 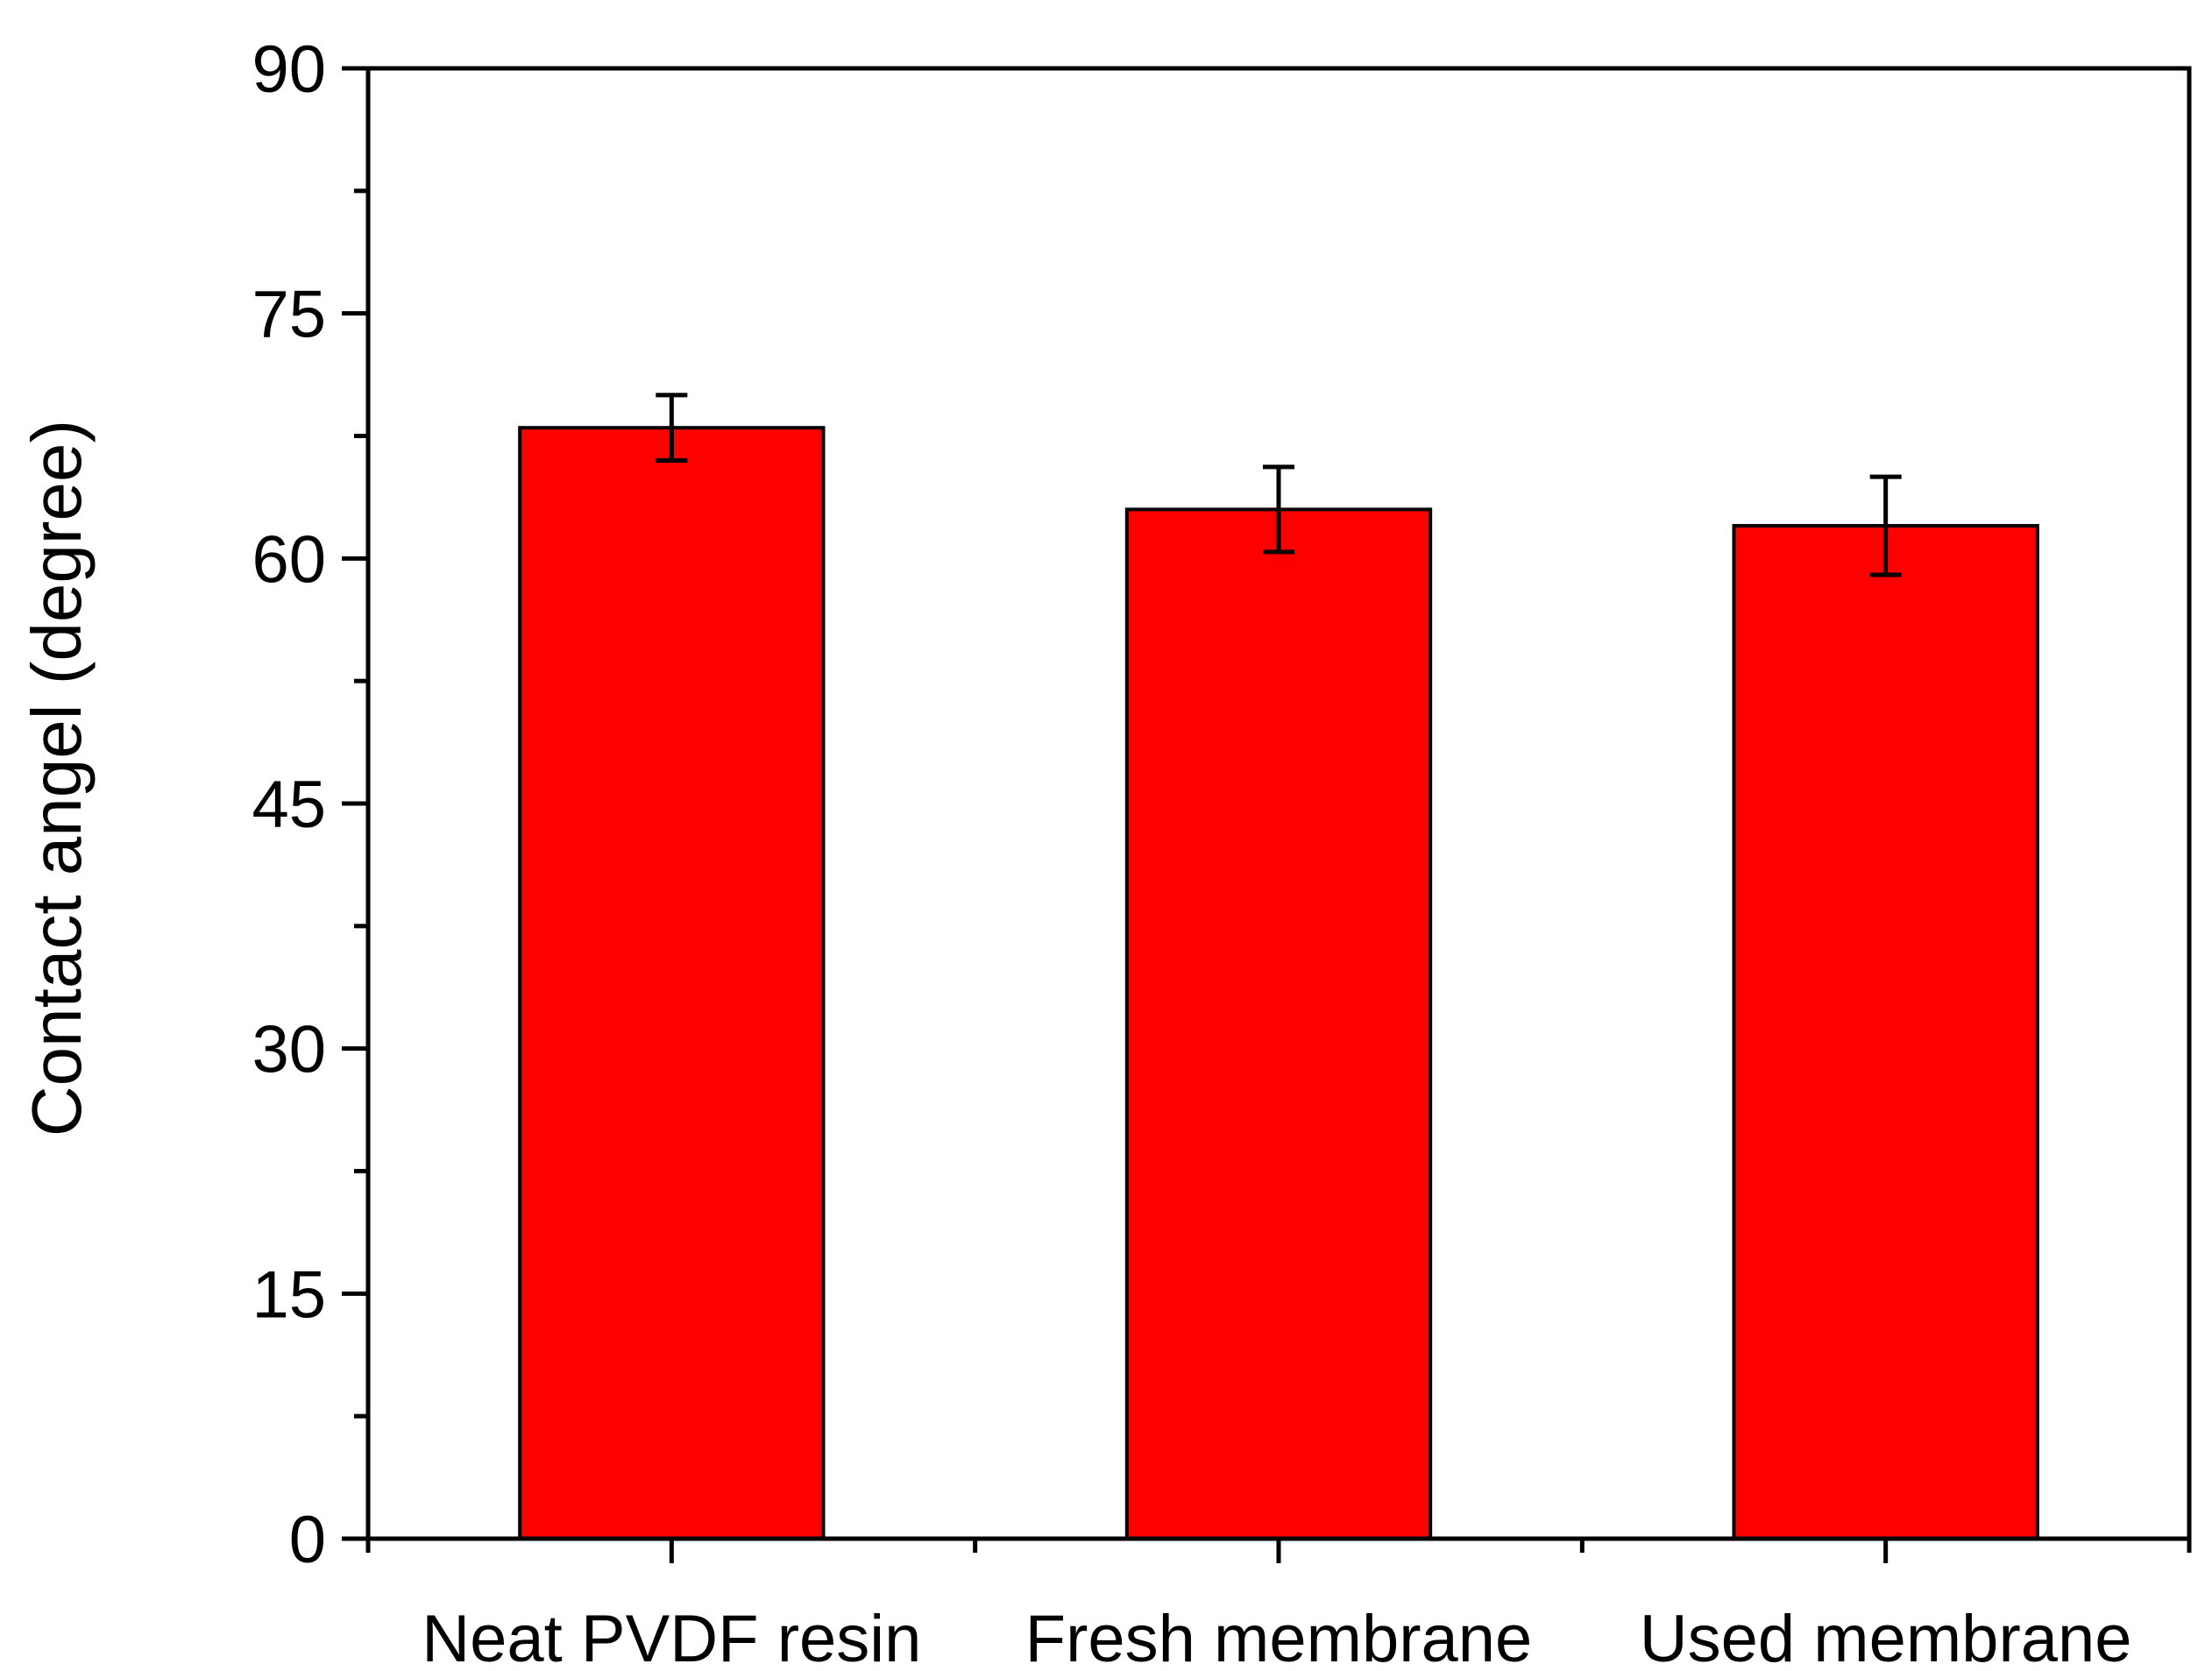 I want to click on y-tick-label: 90, so click(x=289, y=69).